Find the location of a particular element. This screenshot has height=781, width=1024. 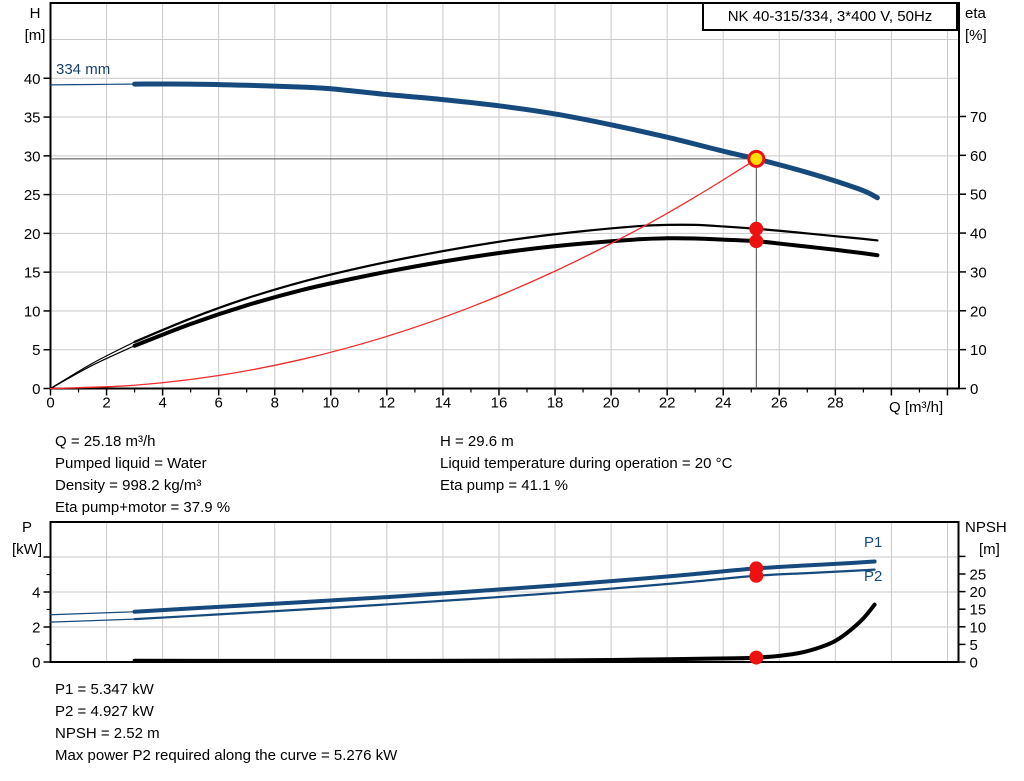

left-tick-label: 5 is located at coordinates (36, 350).